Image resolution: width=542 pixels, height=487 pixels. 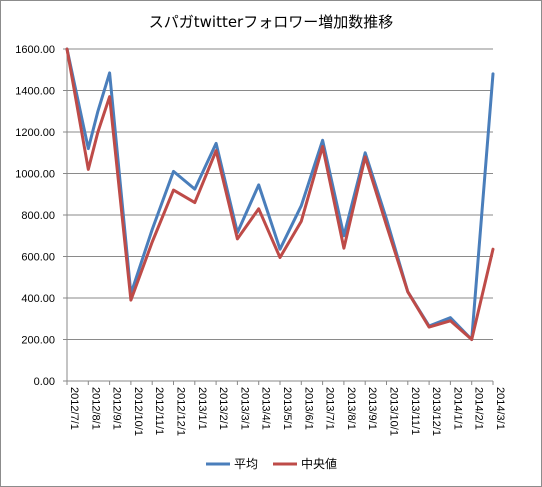 What do you see at coordinates (35, 92) in the screenshot?
I see `y-tick-label: 1400.00` at bounding box center [35, 92].